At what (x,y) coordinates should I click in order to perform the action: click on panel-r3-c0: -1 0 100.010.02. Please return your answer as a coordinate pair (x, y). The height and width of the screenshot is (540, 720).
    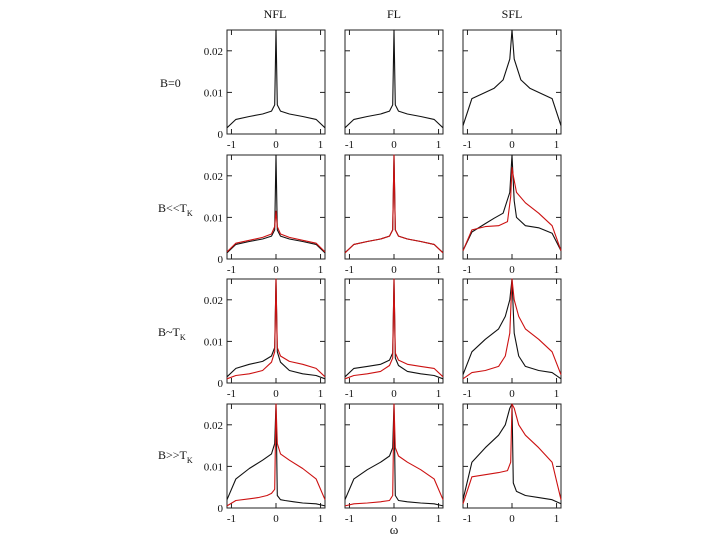
    Looking at the image, I should click on (265, 464).